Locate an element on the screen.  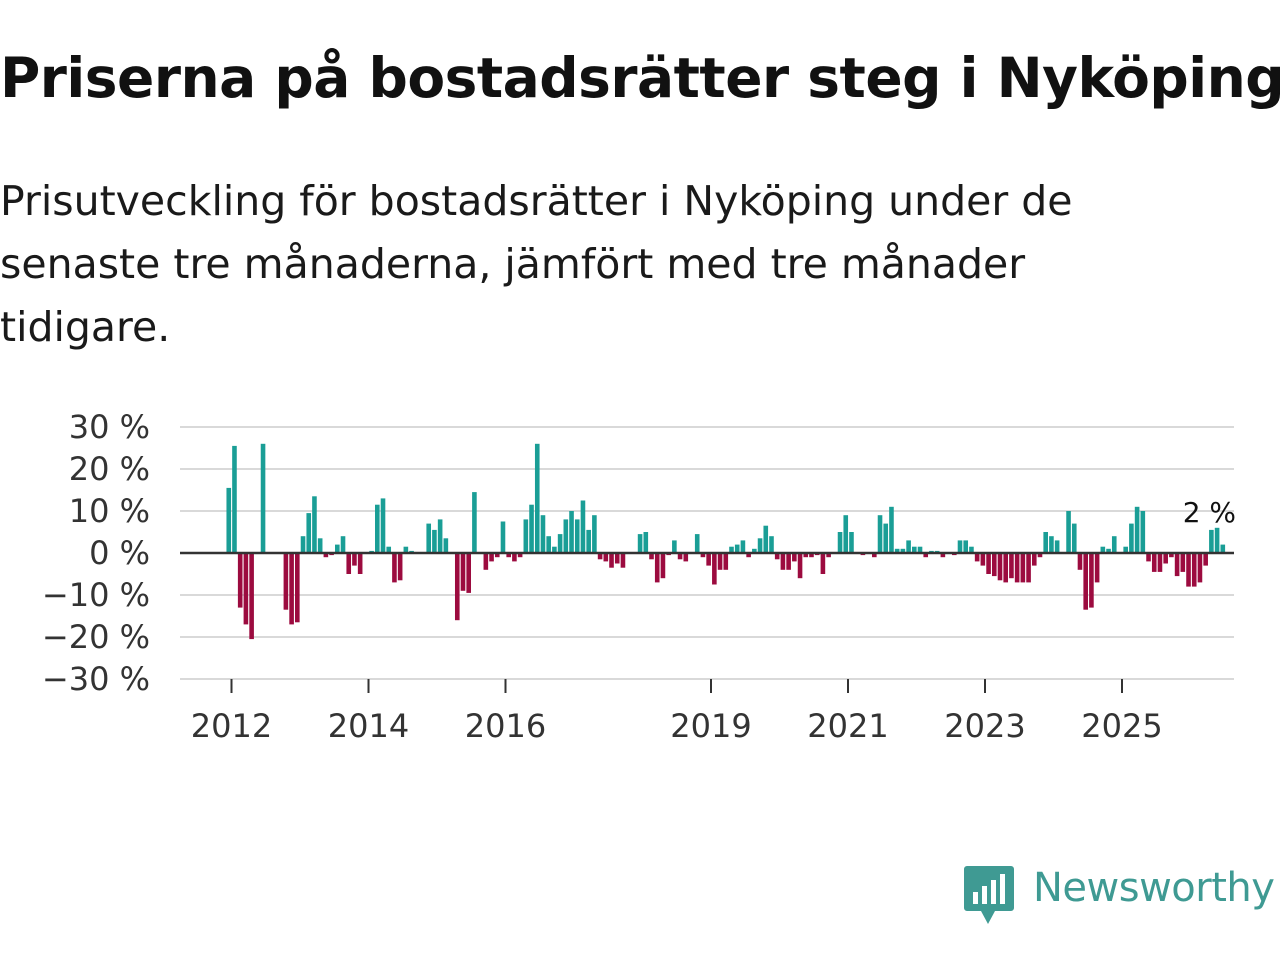
x-tick-label: 2014 is located at coordinates (368, 726).